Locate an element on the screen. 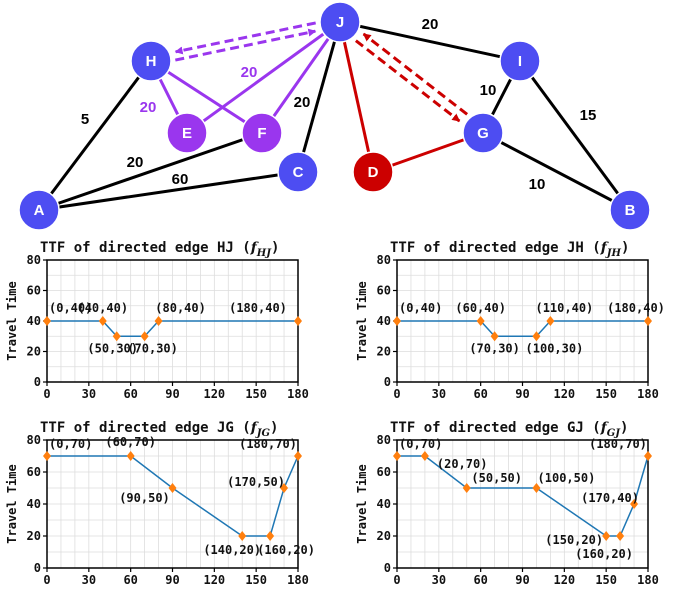 The width and height of the screenshot is (681, 589). node-J: J is located at coordinates (340, 22).